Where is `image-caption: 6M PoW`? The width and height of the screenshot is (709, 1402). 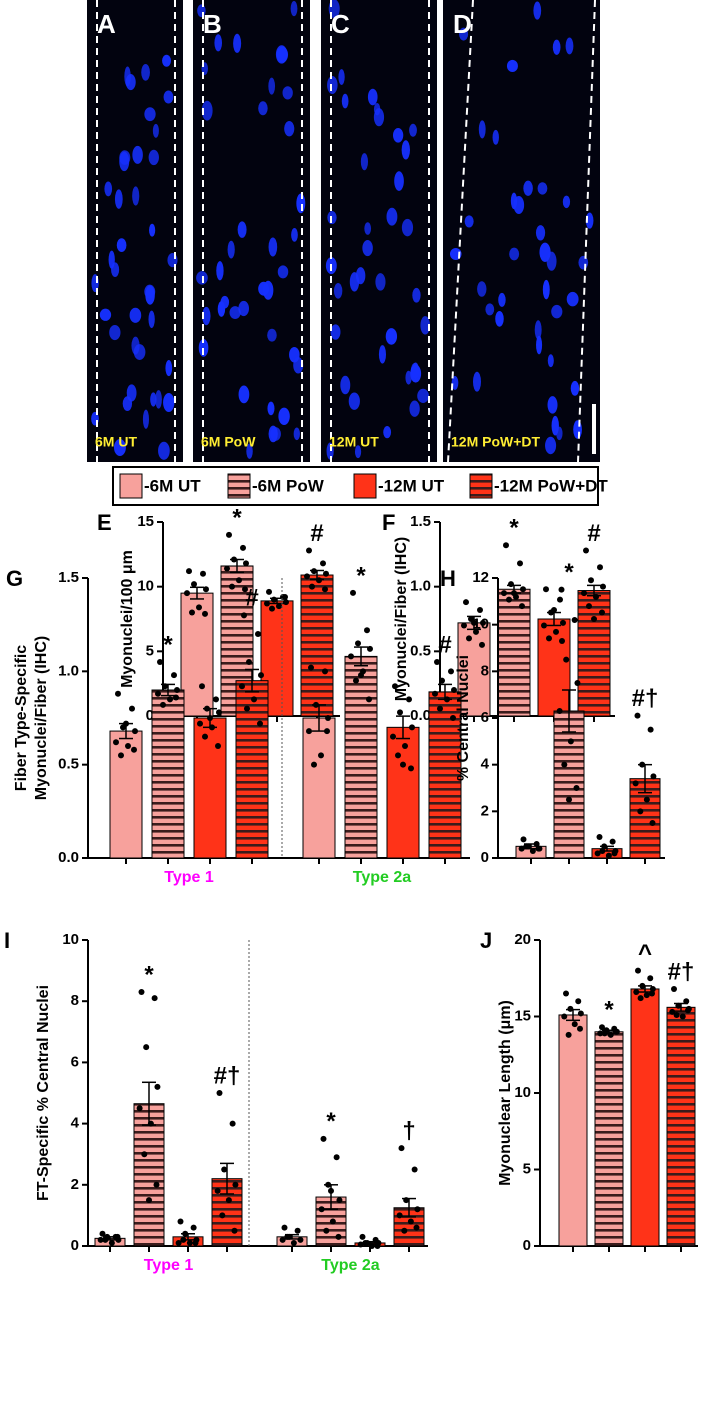 image-caption: 6M PoW is located at coordinates (228, 442).